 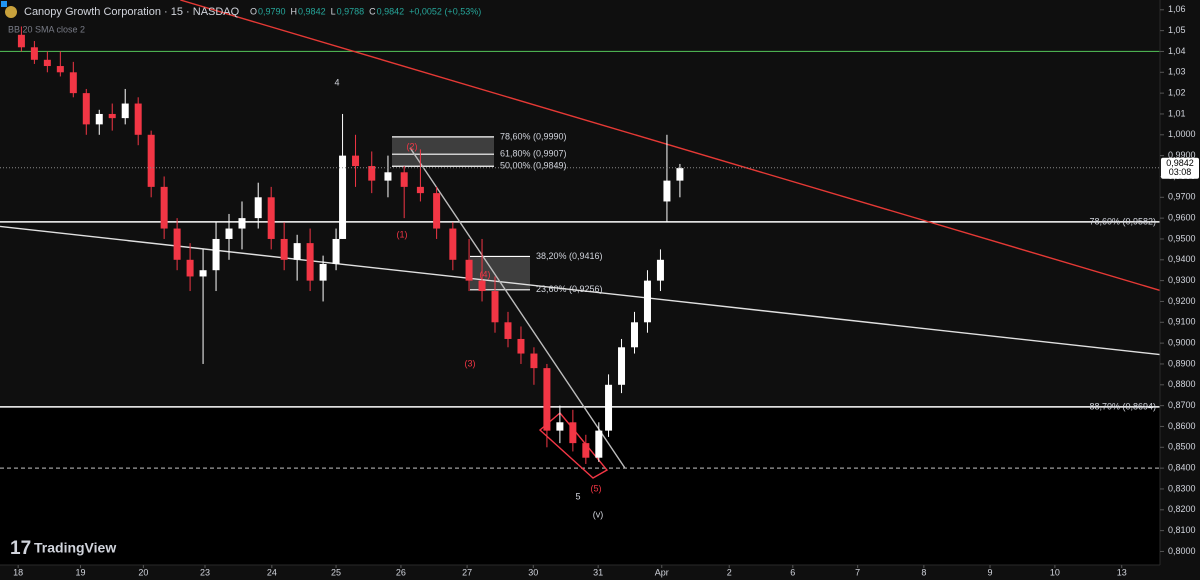 What do you see at coordinates (336, 82) in the screenshot?
I see `wave-label: 4` at bounding box center [336, 82].